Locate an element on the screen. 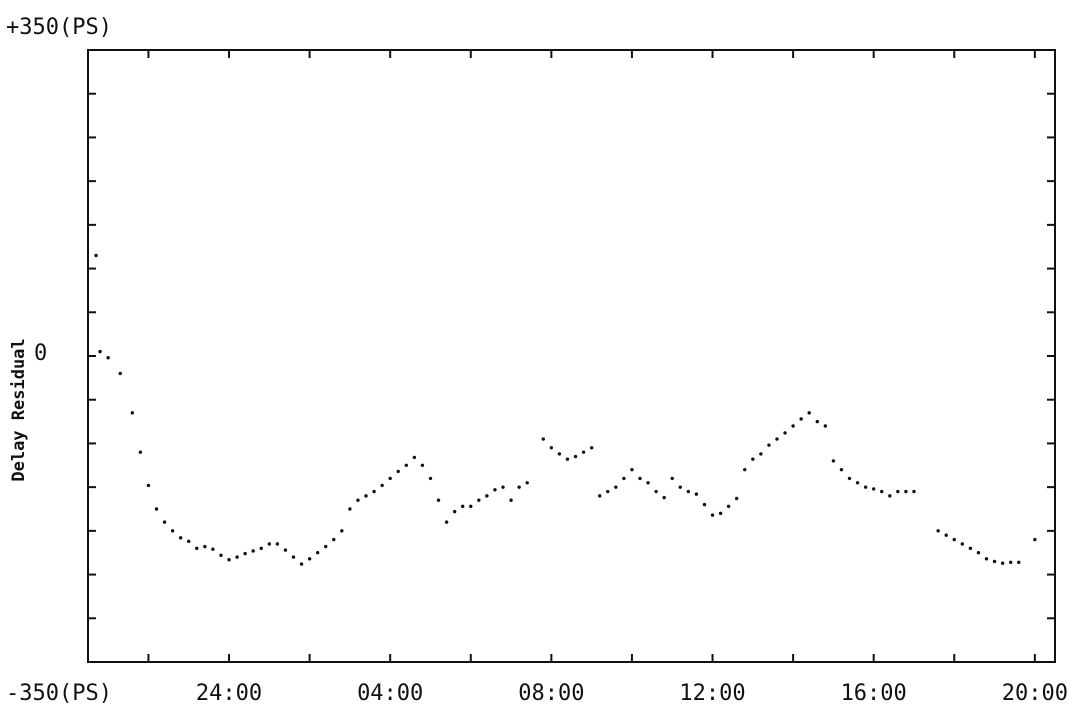  y-axis-title: Delay Residual is located at coordinates (19, 409).